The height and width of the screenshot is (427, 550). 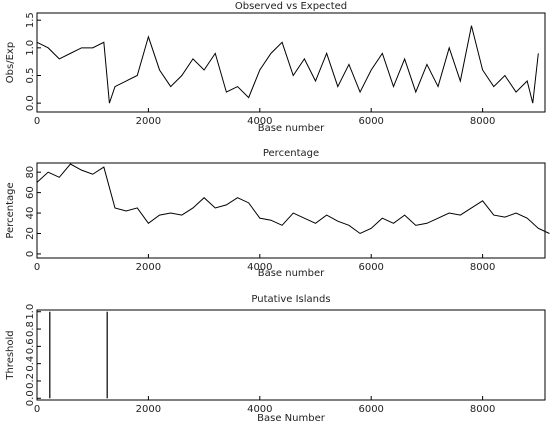 What do you see at coordinates (30, 192) in the screenshot?
I see `y-tick-label: 60` at bounding box center [30, 192].